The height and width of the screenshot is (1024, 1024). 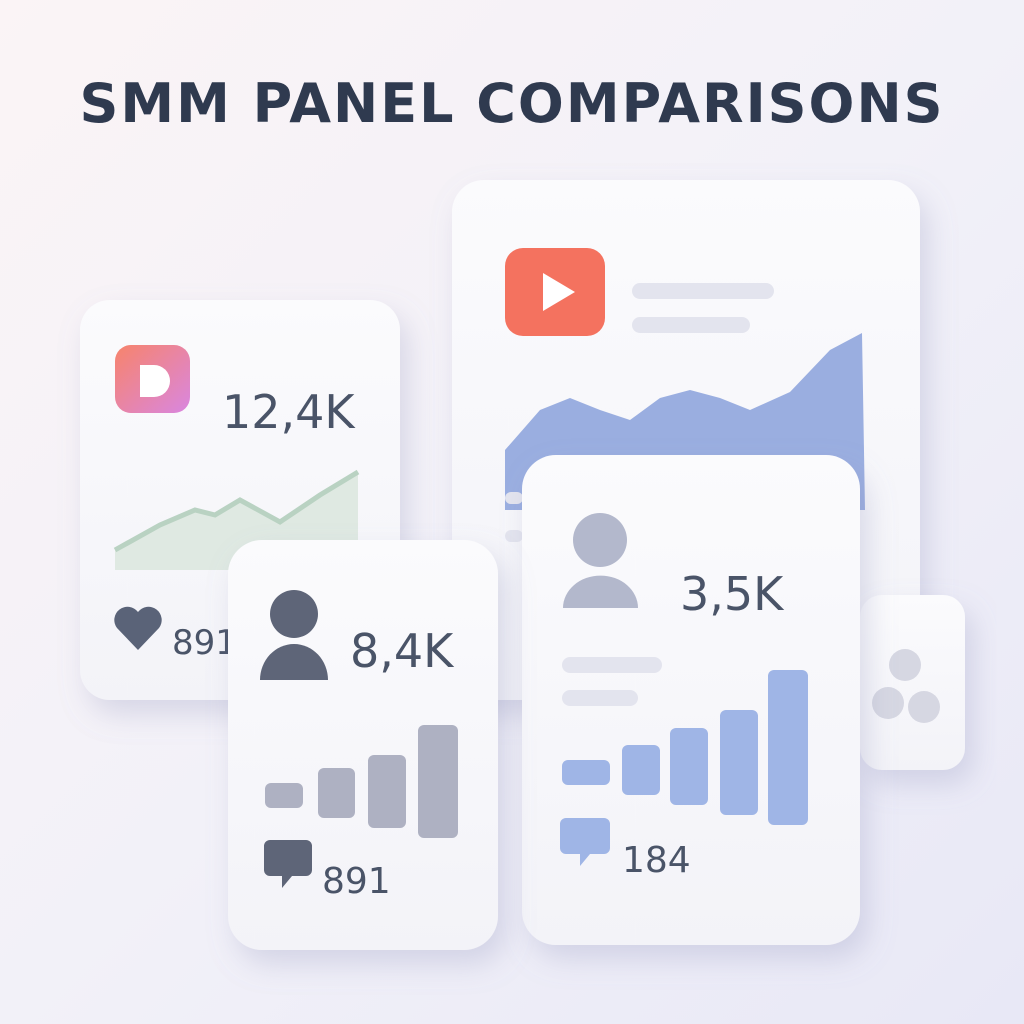 I want to click on stat: 8,4K, so click(x=402, y=651).